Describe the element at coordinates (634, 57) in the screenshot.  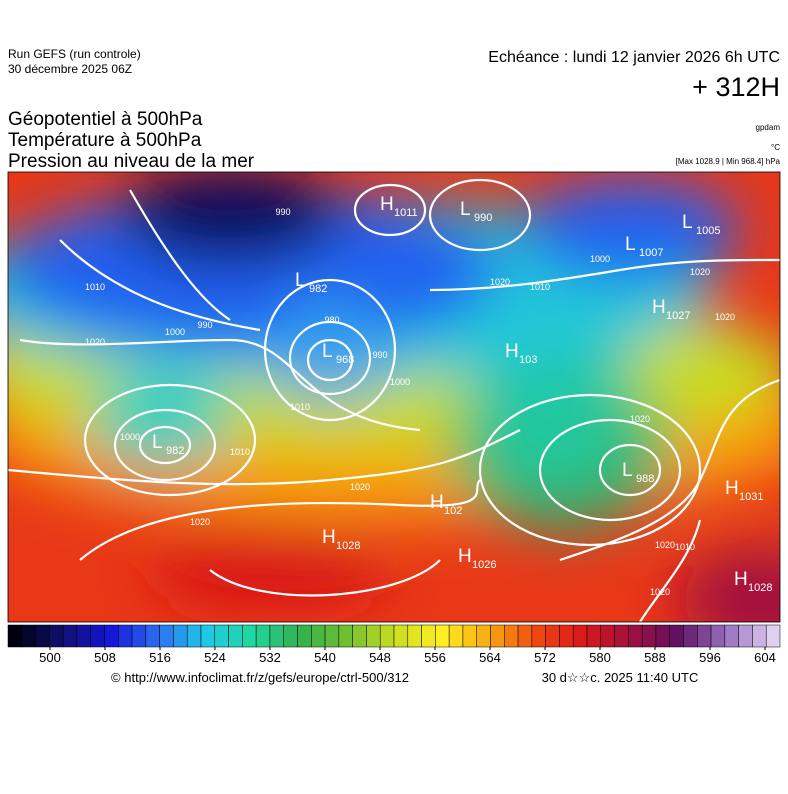
I see `echeance: Echéance : lundi 12 janvier 2026 6h UTC` at that location.